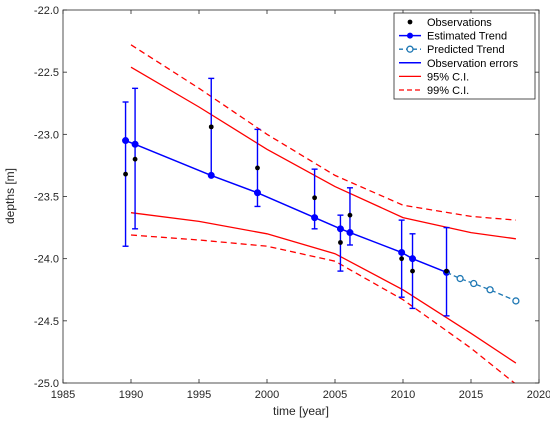 The width and height of the screenshot is (550, 424). I want to click on x-tick-label: 1985, so click(63, 395).